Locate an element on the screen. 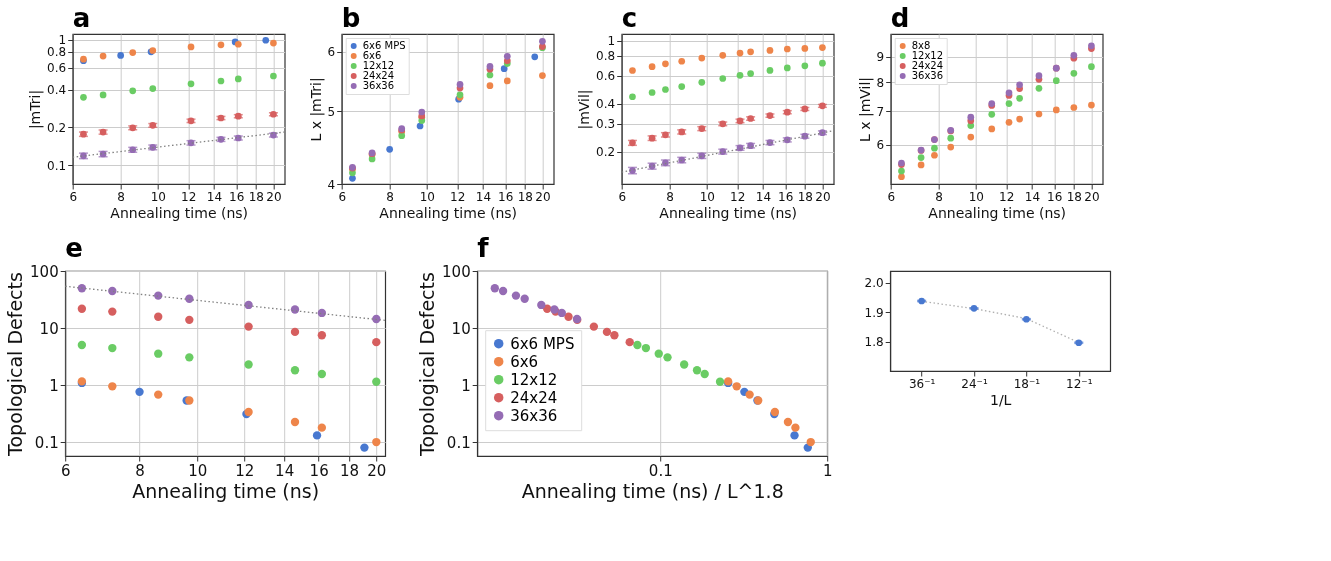 The width and height of the screenshot is (1331, 561). chart-title: c is located at coordinates (629, 18).